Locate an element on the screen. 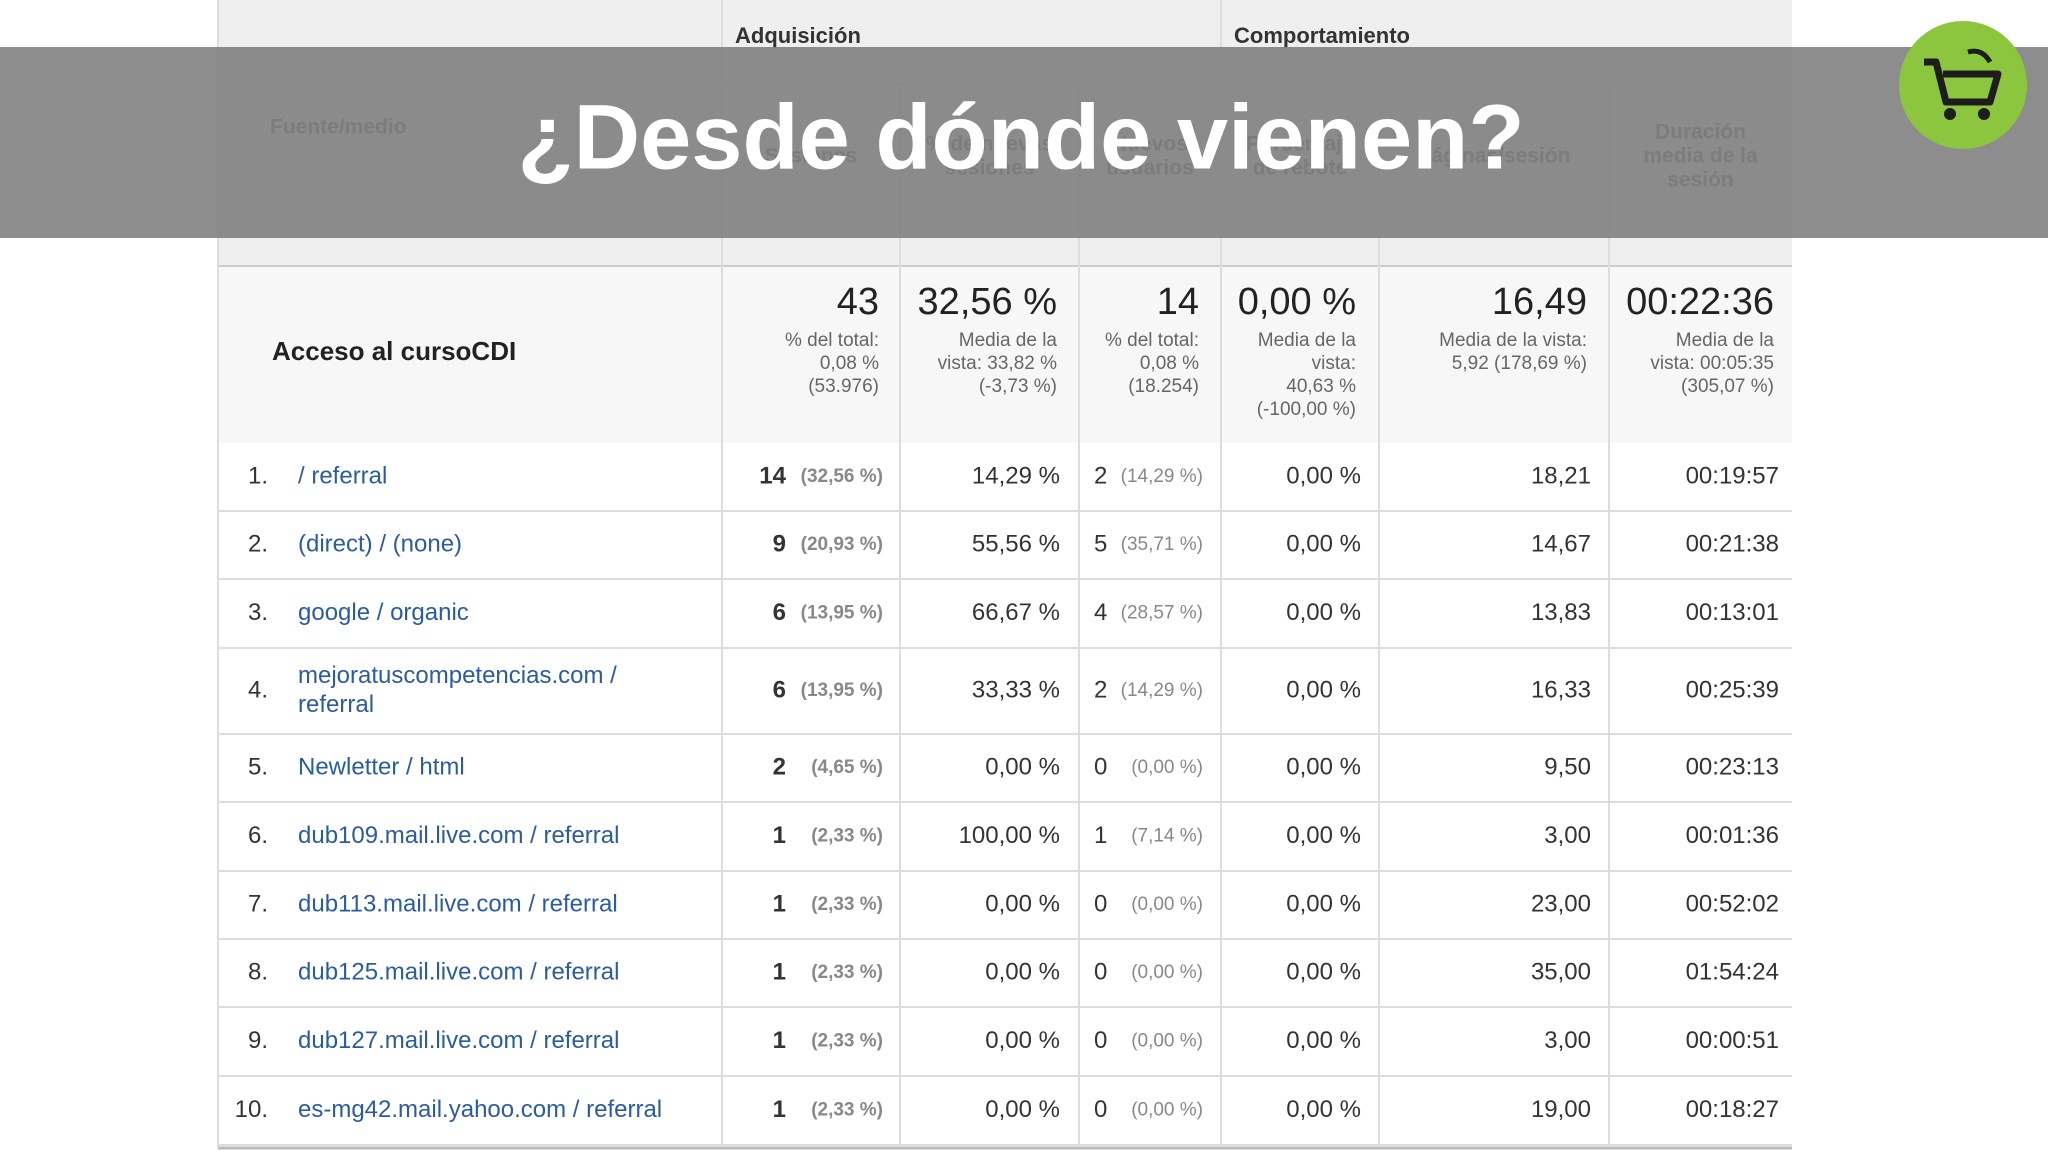 The width and height of the screenshot is (2048, 1152). row-index: 6. is located at coordinates (258, 835).